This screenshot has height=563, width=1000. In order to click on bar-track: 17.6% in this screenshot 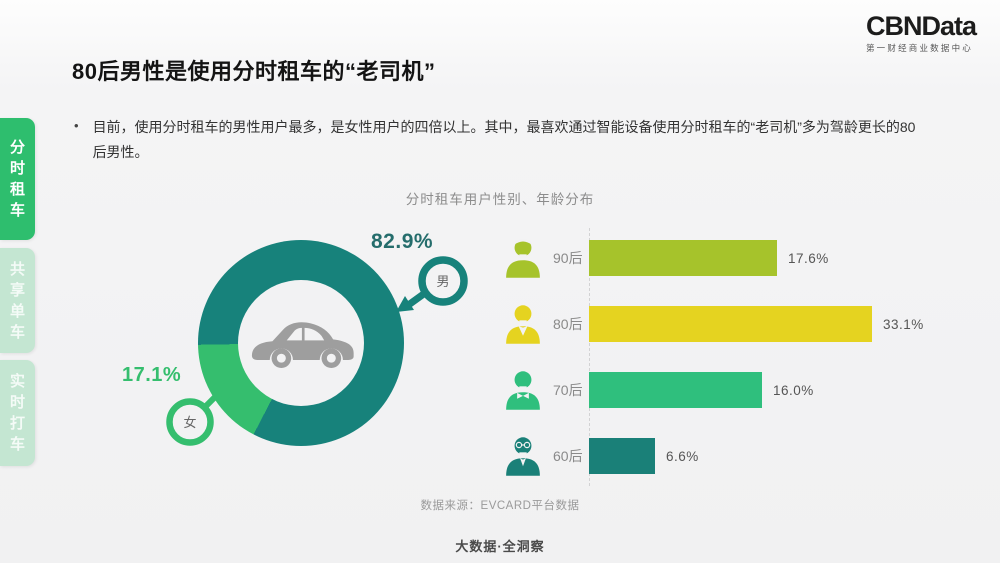, I will do `click(709, 258)`.